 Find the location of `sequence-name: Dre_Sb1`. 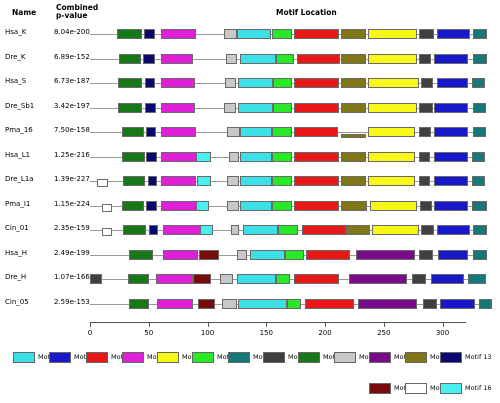

sequence-name: Dre_Sb1 is located at coordinates (20, 105).